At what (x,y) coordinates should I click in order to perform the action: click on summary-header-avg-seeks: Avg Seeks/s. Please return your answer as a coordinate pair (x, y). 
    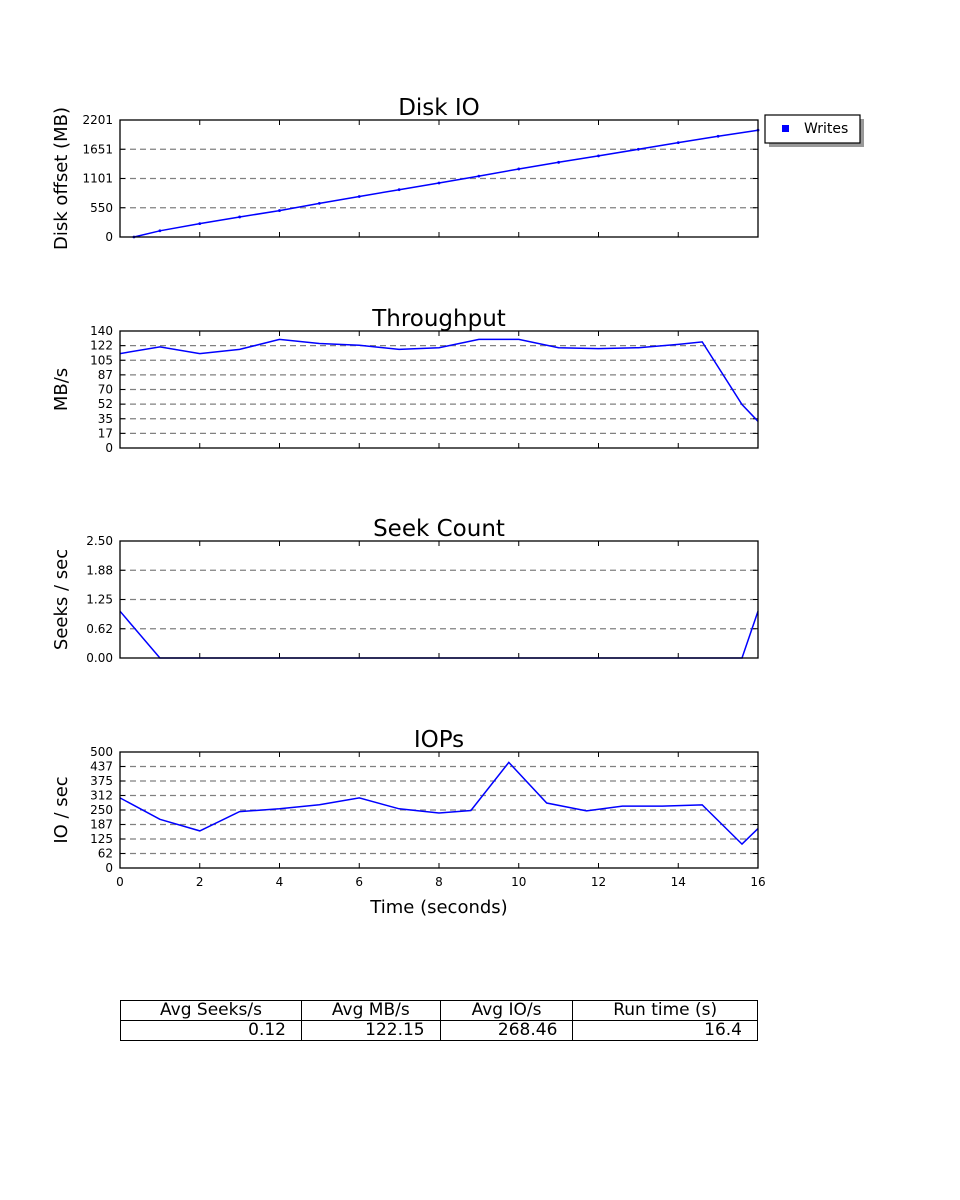
    Looking at the image, I should click on (211, 1010).